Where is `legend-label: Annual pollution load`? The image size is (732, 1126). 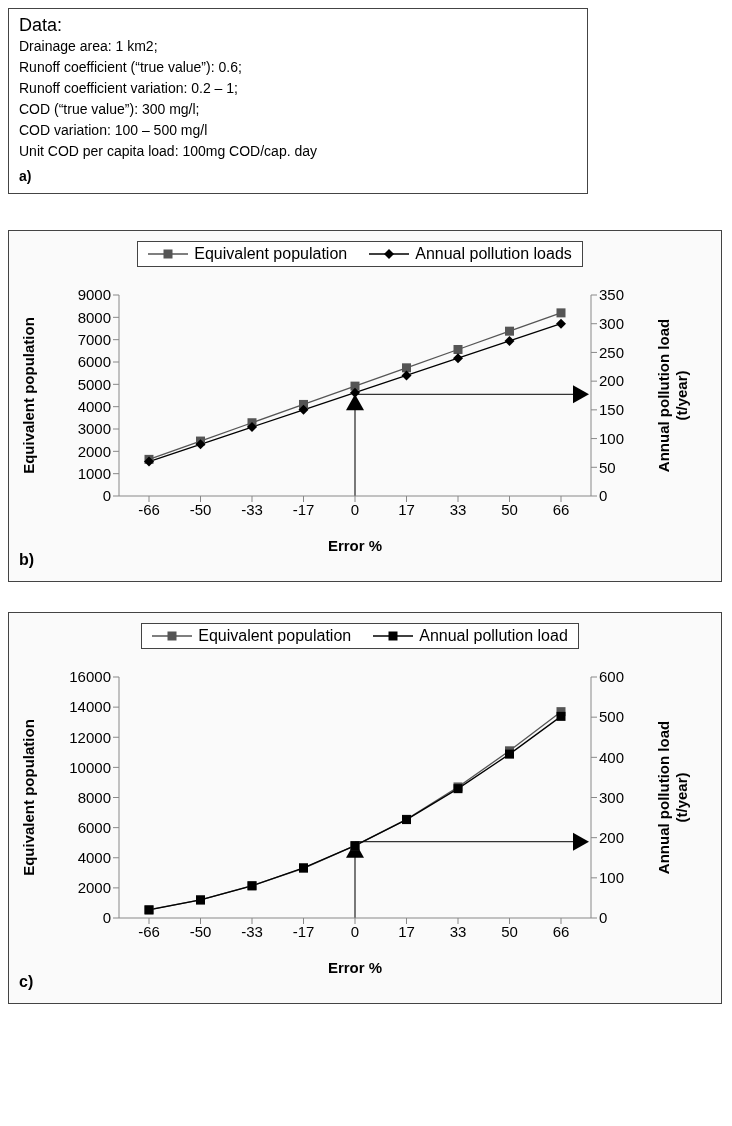 legend-label: Annual pollution load is located at coordinates (493, 636).